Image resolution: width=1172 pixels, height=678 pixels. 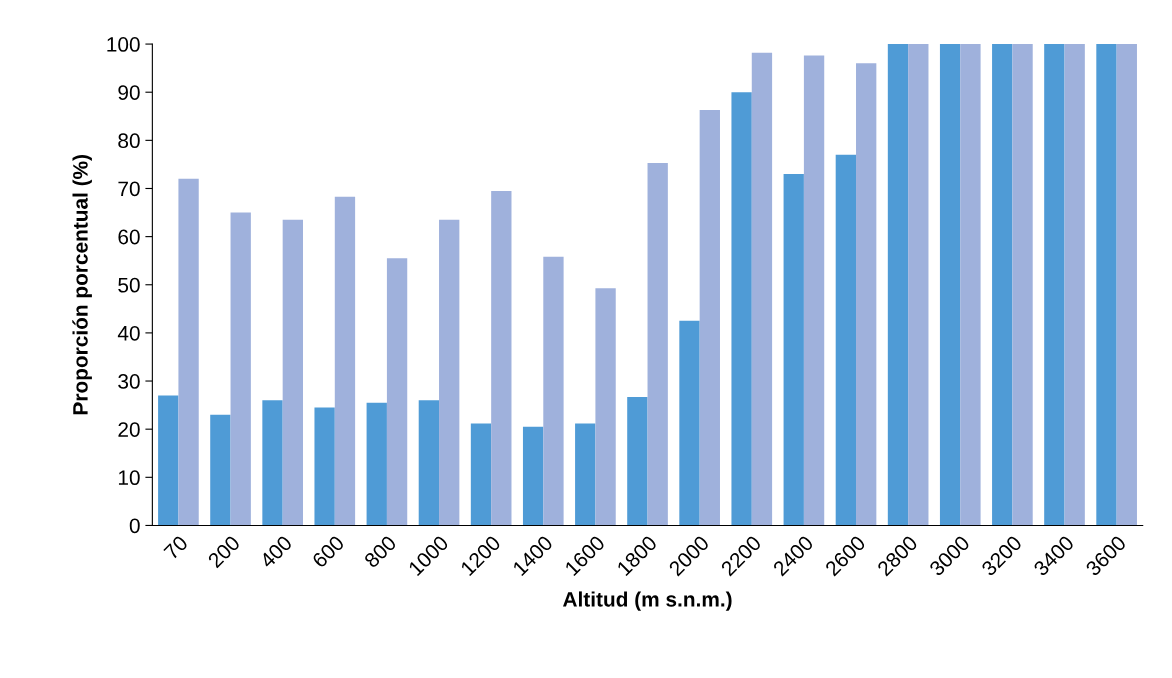 What do you see at coordinates (176, 547) in the screenshot?
I see `x-tick-label: 70` at bounding box center [176, 547].